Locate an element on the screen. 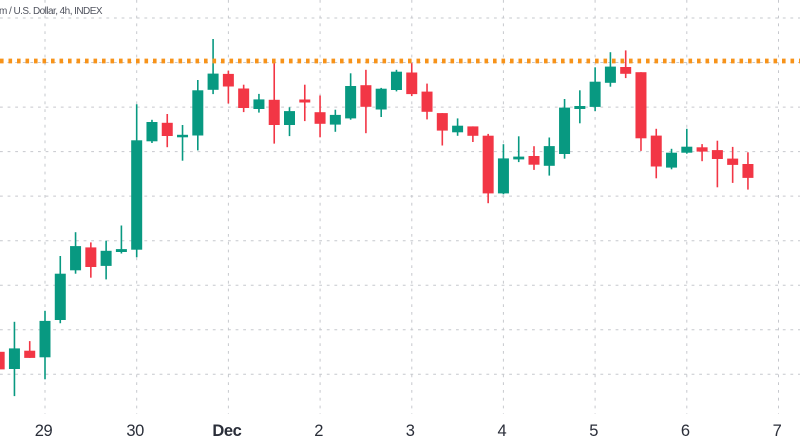  svg-text: 7 is located at coordinates (777, 431).